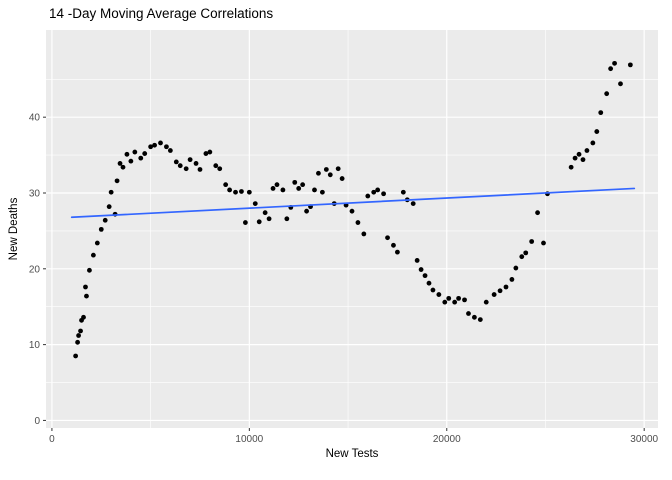 This screenshot has width=672, height=480. I want to click on trend-line, so click(353, 203).